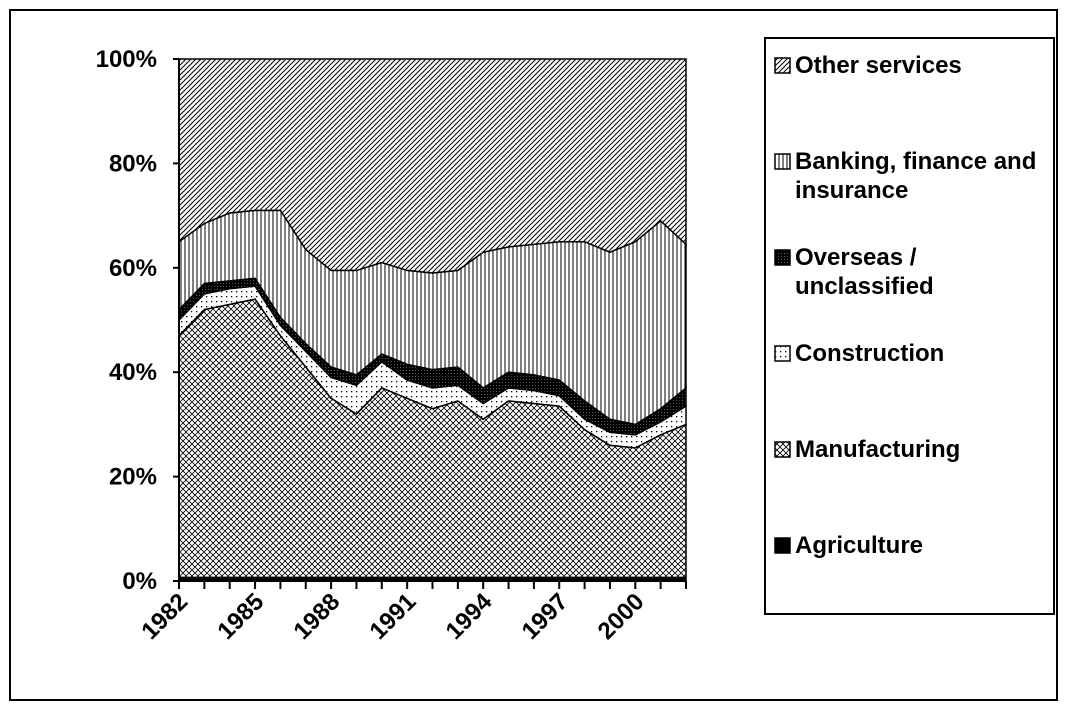 This screenshot has height=710, width=1065. What do you see at coordinates (913, 387) in the screenshot?
I see `legend-entry: Construction` at bounding box center [913, 387].